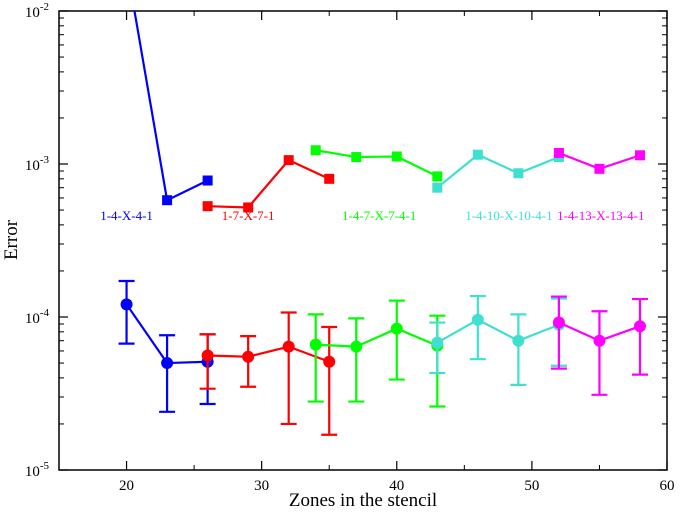 The height and width of the screenshot is (512, 685). Describe the element at coordinates (600, 215) in the screenshot. I see `series-label-1-4-13-x-13-4-1: 1-4-13-X-13-4-1` at that location.